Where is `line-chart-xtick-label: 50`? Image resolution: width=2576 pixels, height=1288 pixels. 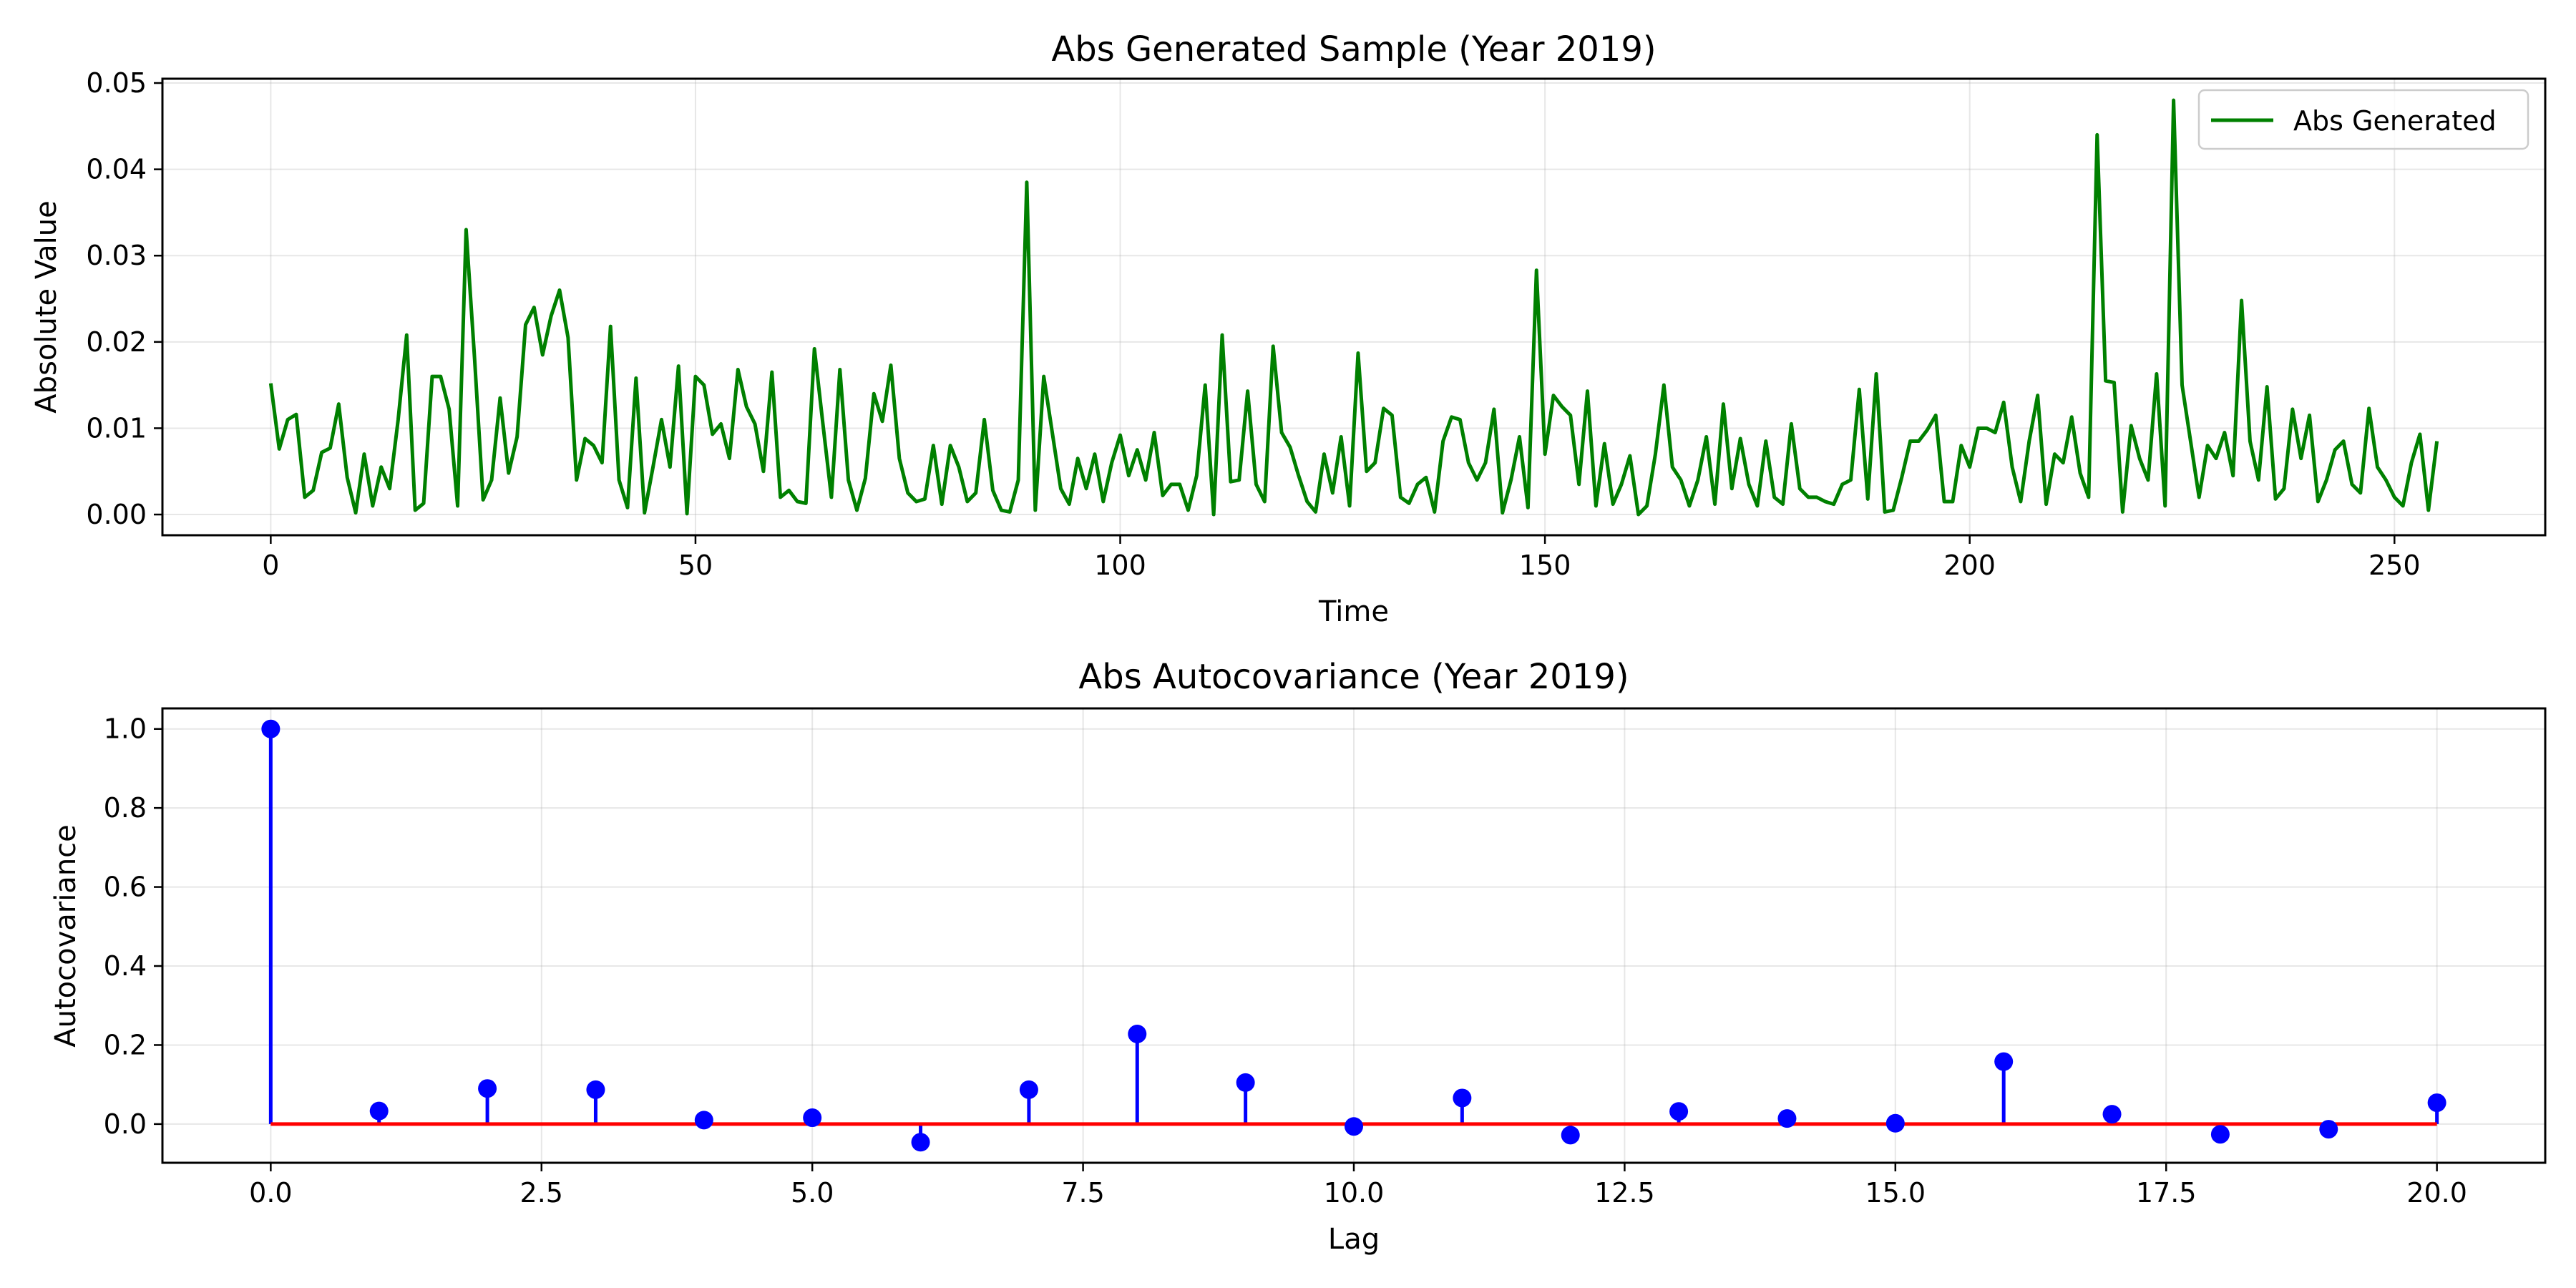
line-chart-xtick-label: 50 is located at coordinates (695, 565).